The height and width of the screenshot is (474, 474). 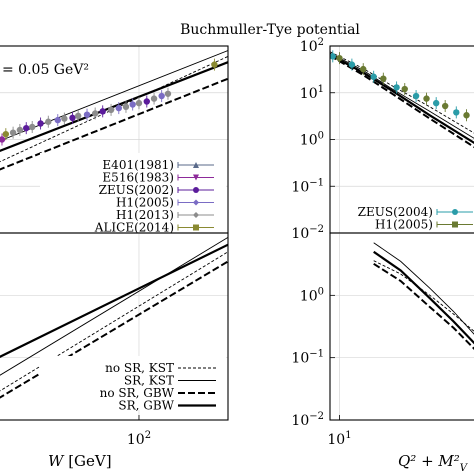 What do you see at coordinates (270, 30) in the screenshot?
I see `figure-title: Buchmuller-Tye potential` at bounding box center [270, 30].